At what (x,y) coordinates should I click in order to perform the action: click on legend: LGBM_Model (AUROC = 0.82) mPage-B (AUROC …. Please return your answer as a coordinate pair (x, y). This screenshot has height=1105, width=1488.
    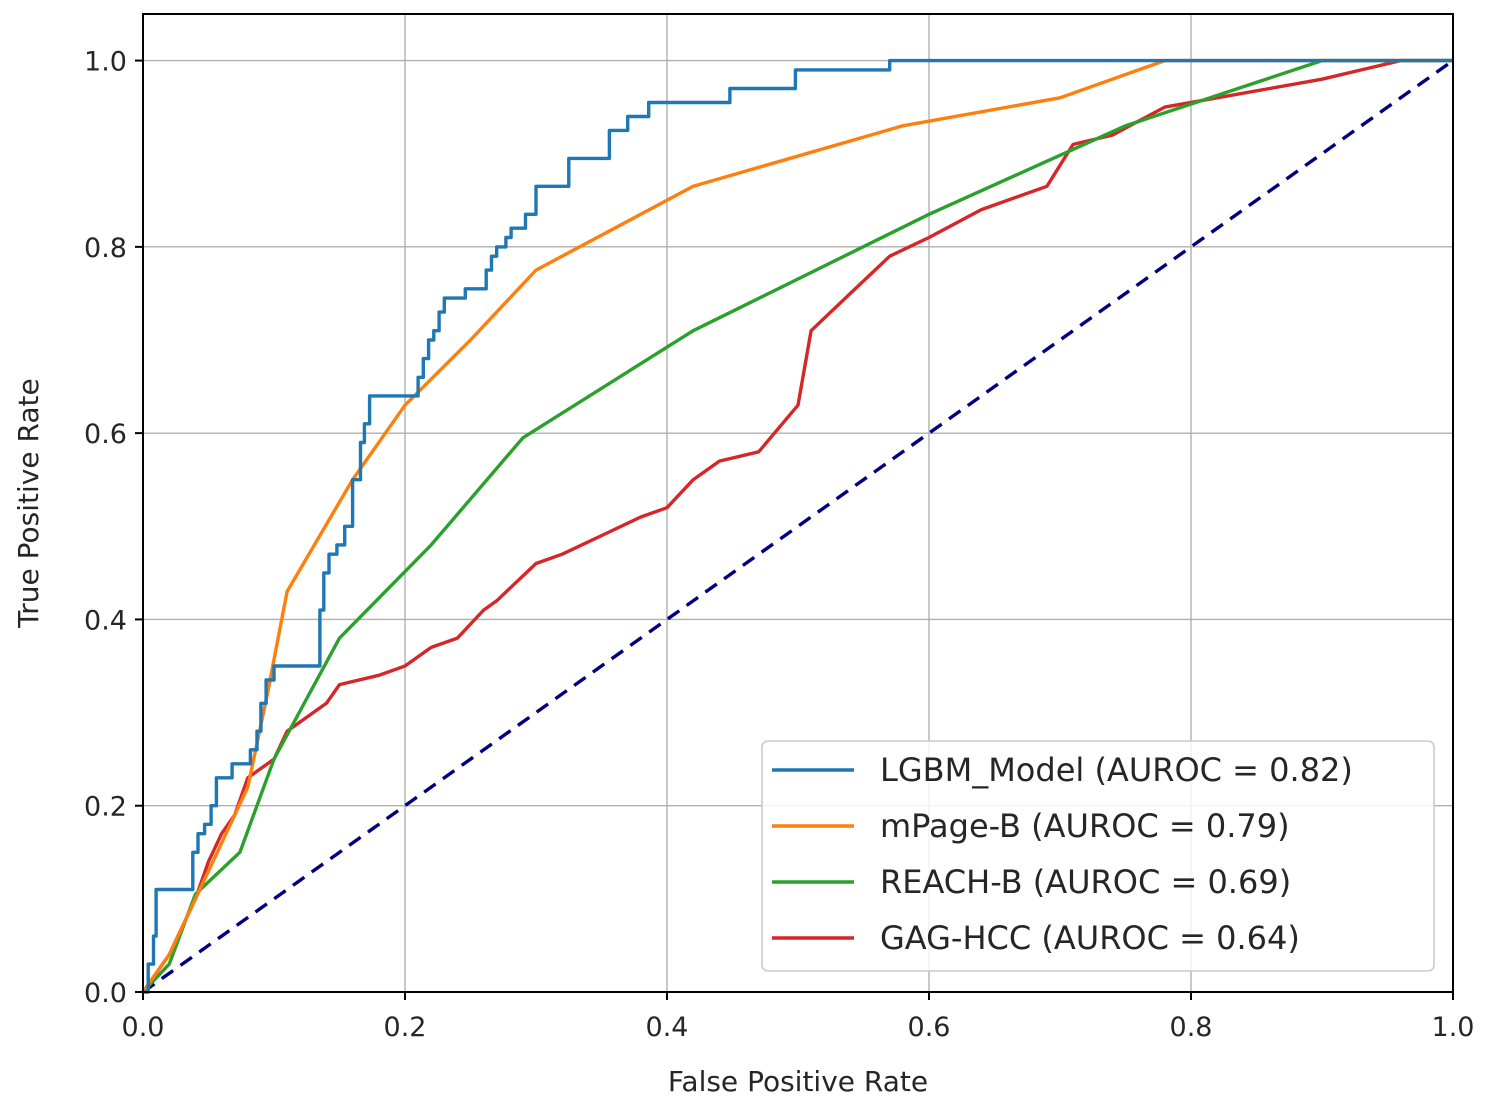
    Looking at the image, I should click on (1098, 856).